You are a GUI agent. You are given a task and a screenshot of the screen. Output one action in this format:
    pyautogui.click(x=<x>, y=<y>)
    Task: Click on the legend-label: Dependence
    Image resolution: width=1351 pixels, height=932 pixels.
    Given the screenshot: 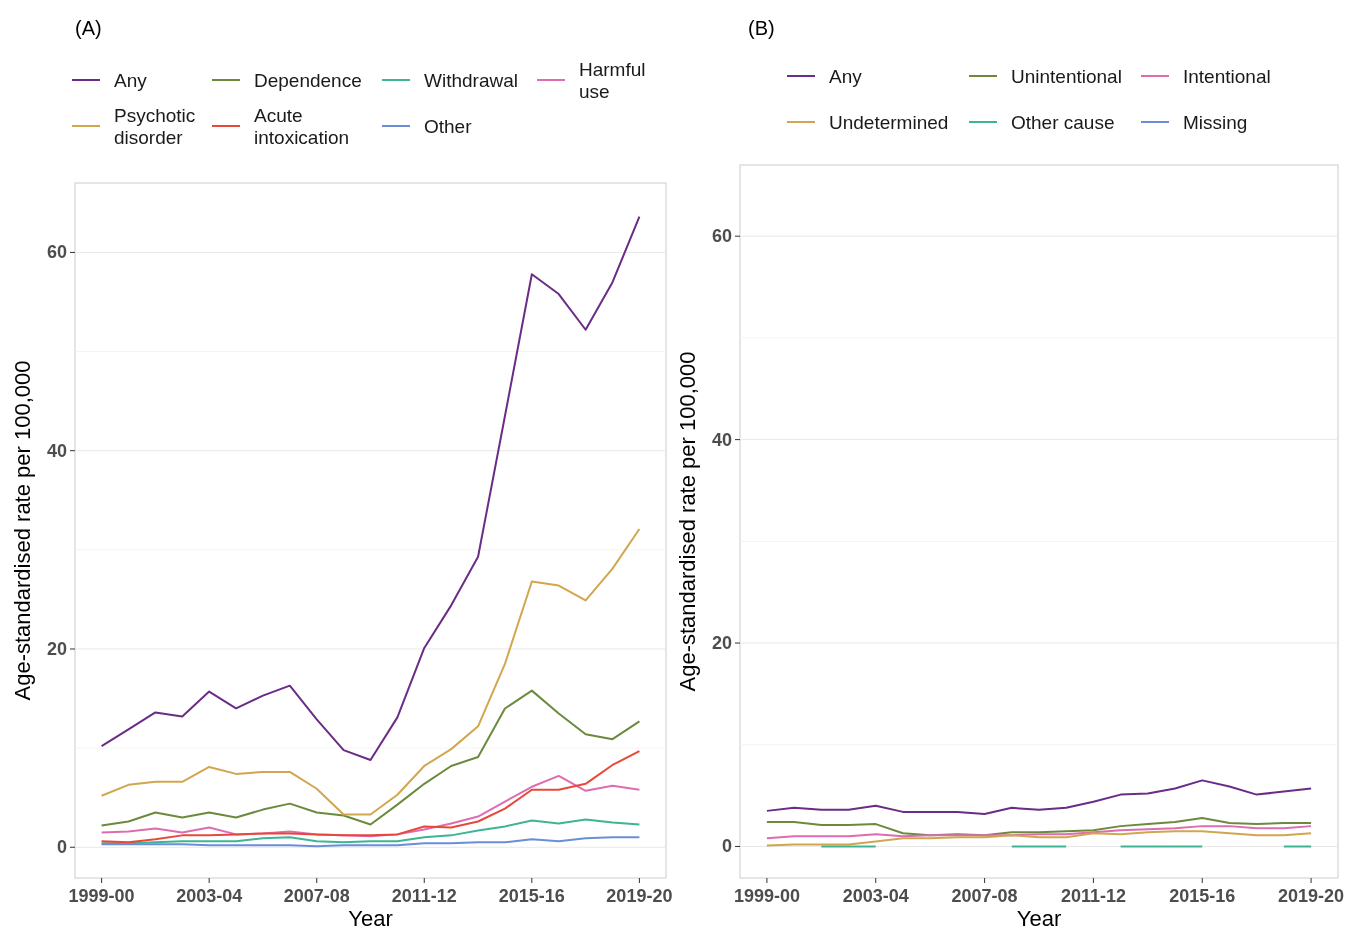 What is the action you would take?
    pyautogui.click(x=308, y=80)
    